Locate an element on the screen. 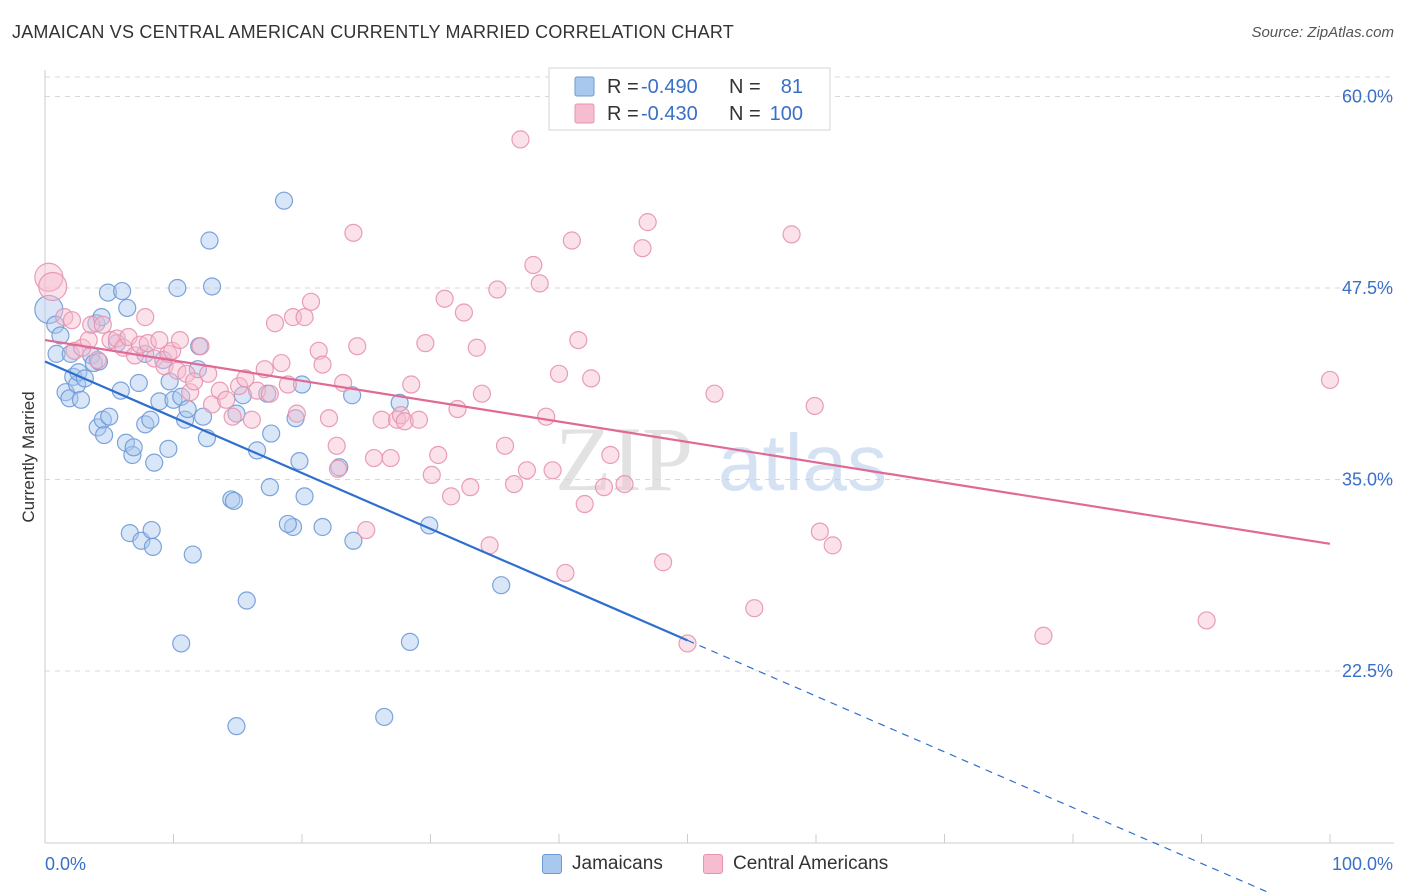  stats-legend: R = -0.490 N = 81 R = -0.430 N = 100 is located at coordinates (689, 99).